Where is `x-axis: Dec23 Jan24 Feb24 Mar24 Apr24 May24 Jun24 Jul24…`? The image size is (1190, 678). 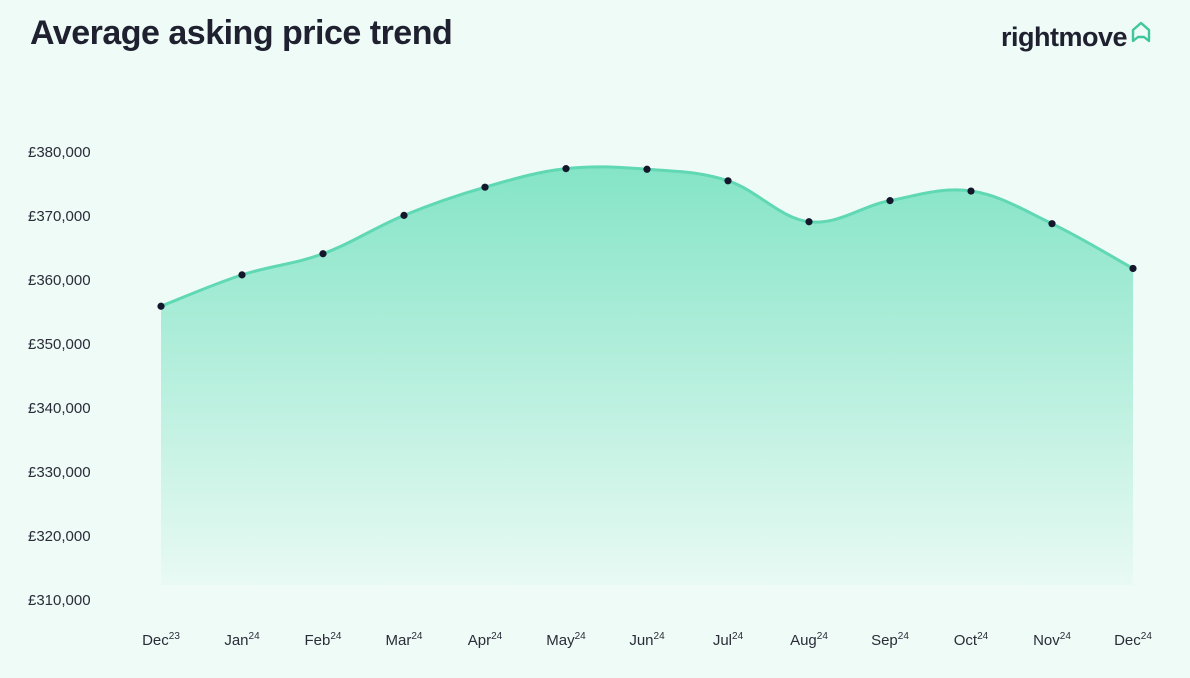 x-axis: Dec23 Jan24 Feb24 Mar24 Apr24 May24 Jun24 Jul24… is located at coordinates (647, 640).